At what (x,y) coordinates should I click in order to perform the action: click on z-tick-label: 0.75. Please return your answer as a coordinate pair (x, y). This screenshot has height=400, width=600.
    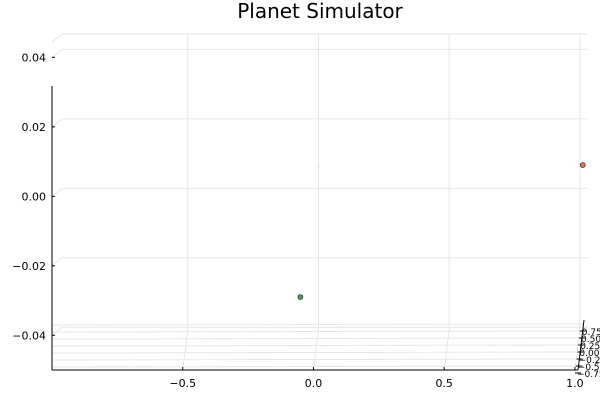
    Looking at the image, I should click on (591, 333).